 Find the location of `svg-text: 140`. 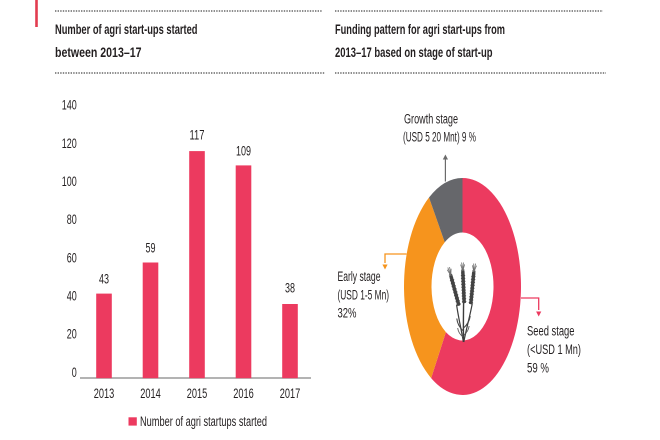

svg-text: 140 is located at coordinates (69, 105).